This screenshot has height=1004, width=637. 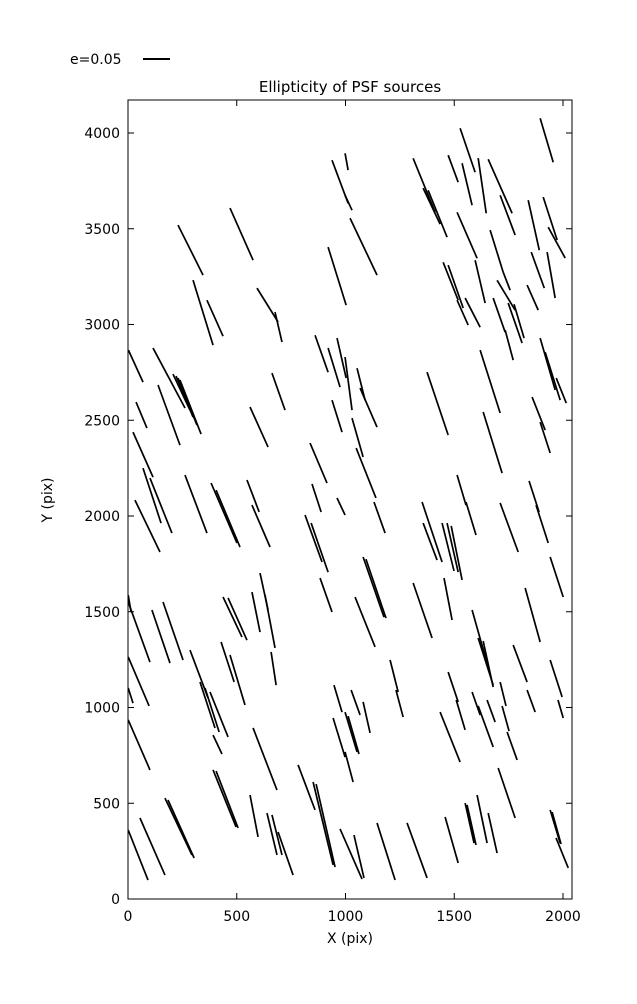 What do you see at coordinates (48, 501) in the screenshot?
I see `y-axis-label: Y (pix)` at bounding box center [48, 501].